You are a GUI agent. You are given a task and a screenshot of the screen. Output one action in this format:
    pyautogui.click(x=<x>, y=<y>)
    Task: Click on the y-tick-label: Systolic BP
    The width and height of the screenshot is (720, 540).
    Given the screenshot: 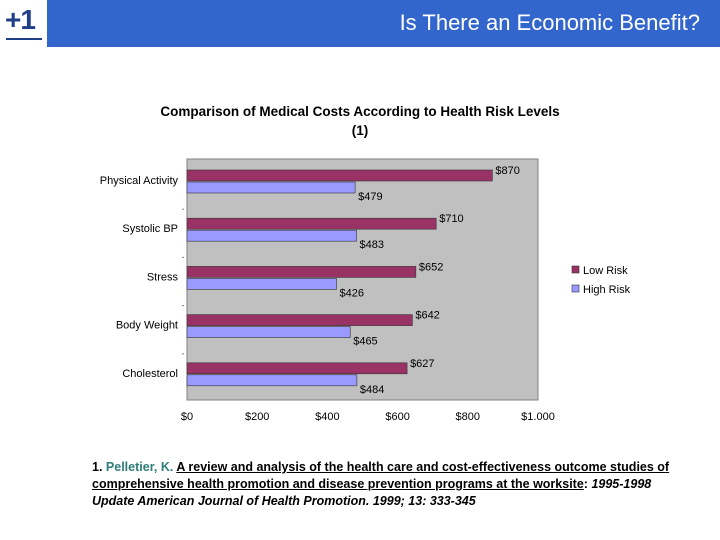 What is the action you would take?
    pyautogui.click(x=150, y=229)
    